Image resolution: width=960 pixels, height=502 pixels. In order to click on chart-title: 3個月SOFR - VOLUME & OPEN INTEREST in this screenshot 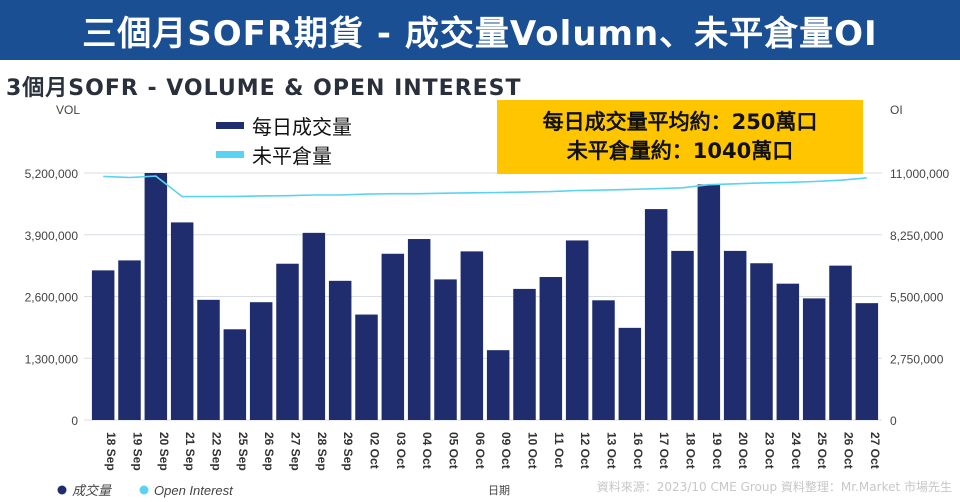, I will do `click(264, 88)`.